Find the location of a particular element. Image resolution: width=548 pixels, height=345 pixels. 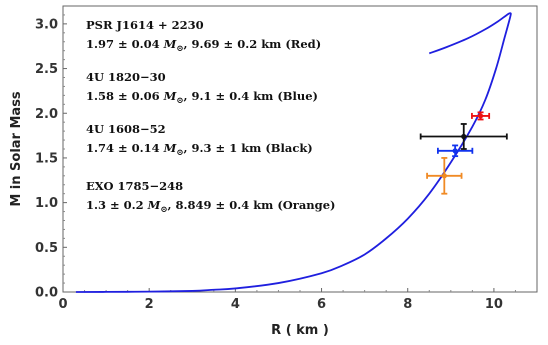

annotation-name: EXO 1785−248 is located at coordinates (134, 186).